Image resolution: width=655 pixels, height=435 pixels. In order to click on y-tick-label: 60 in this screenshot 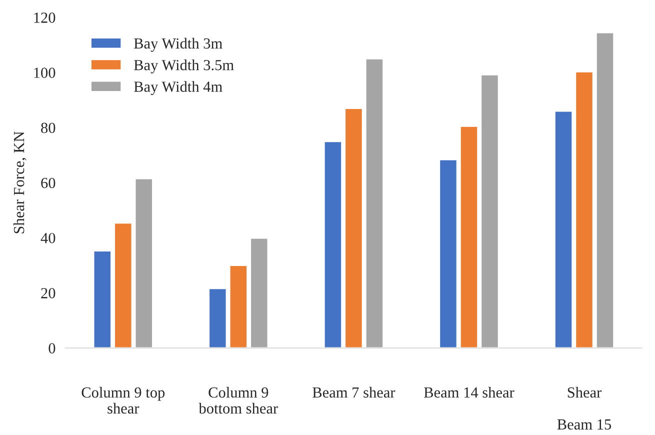, I will do `click(48, 183)`.